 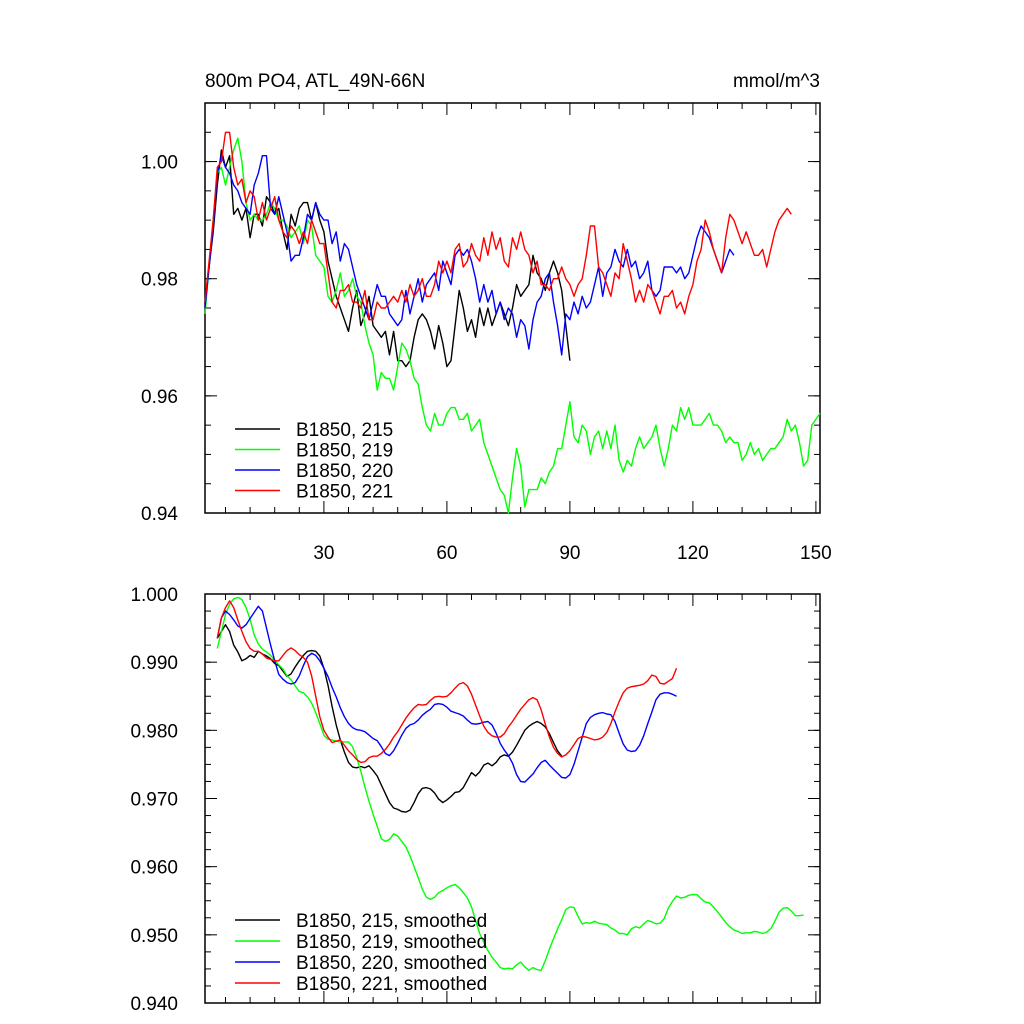 I want to click on x-tick-label: 120, so click(x=693, y=553).